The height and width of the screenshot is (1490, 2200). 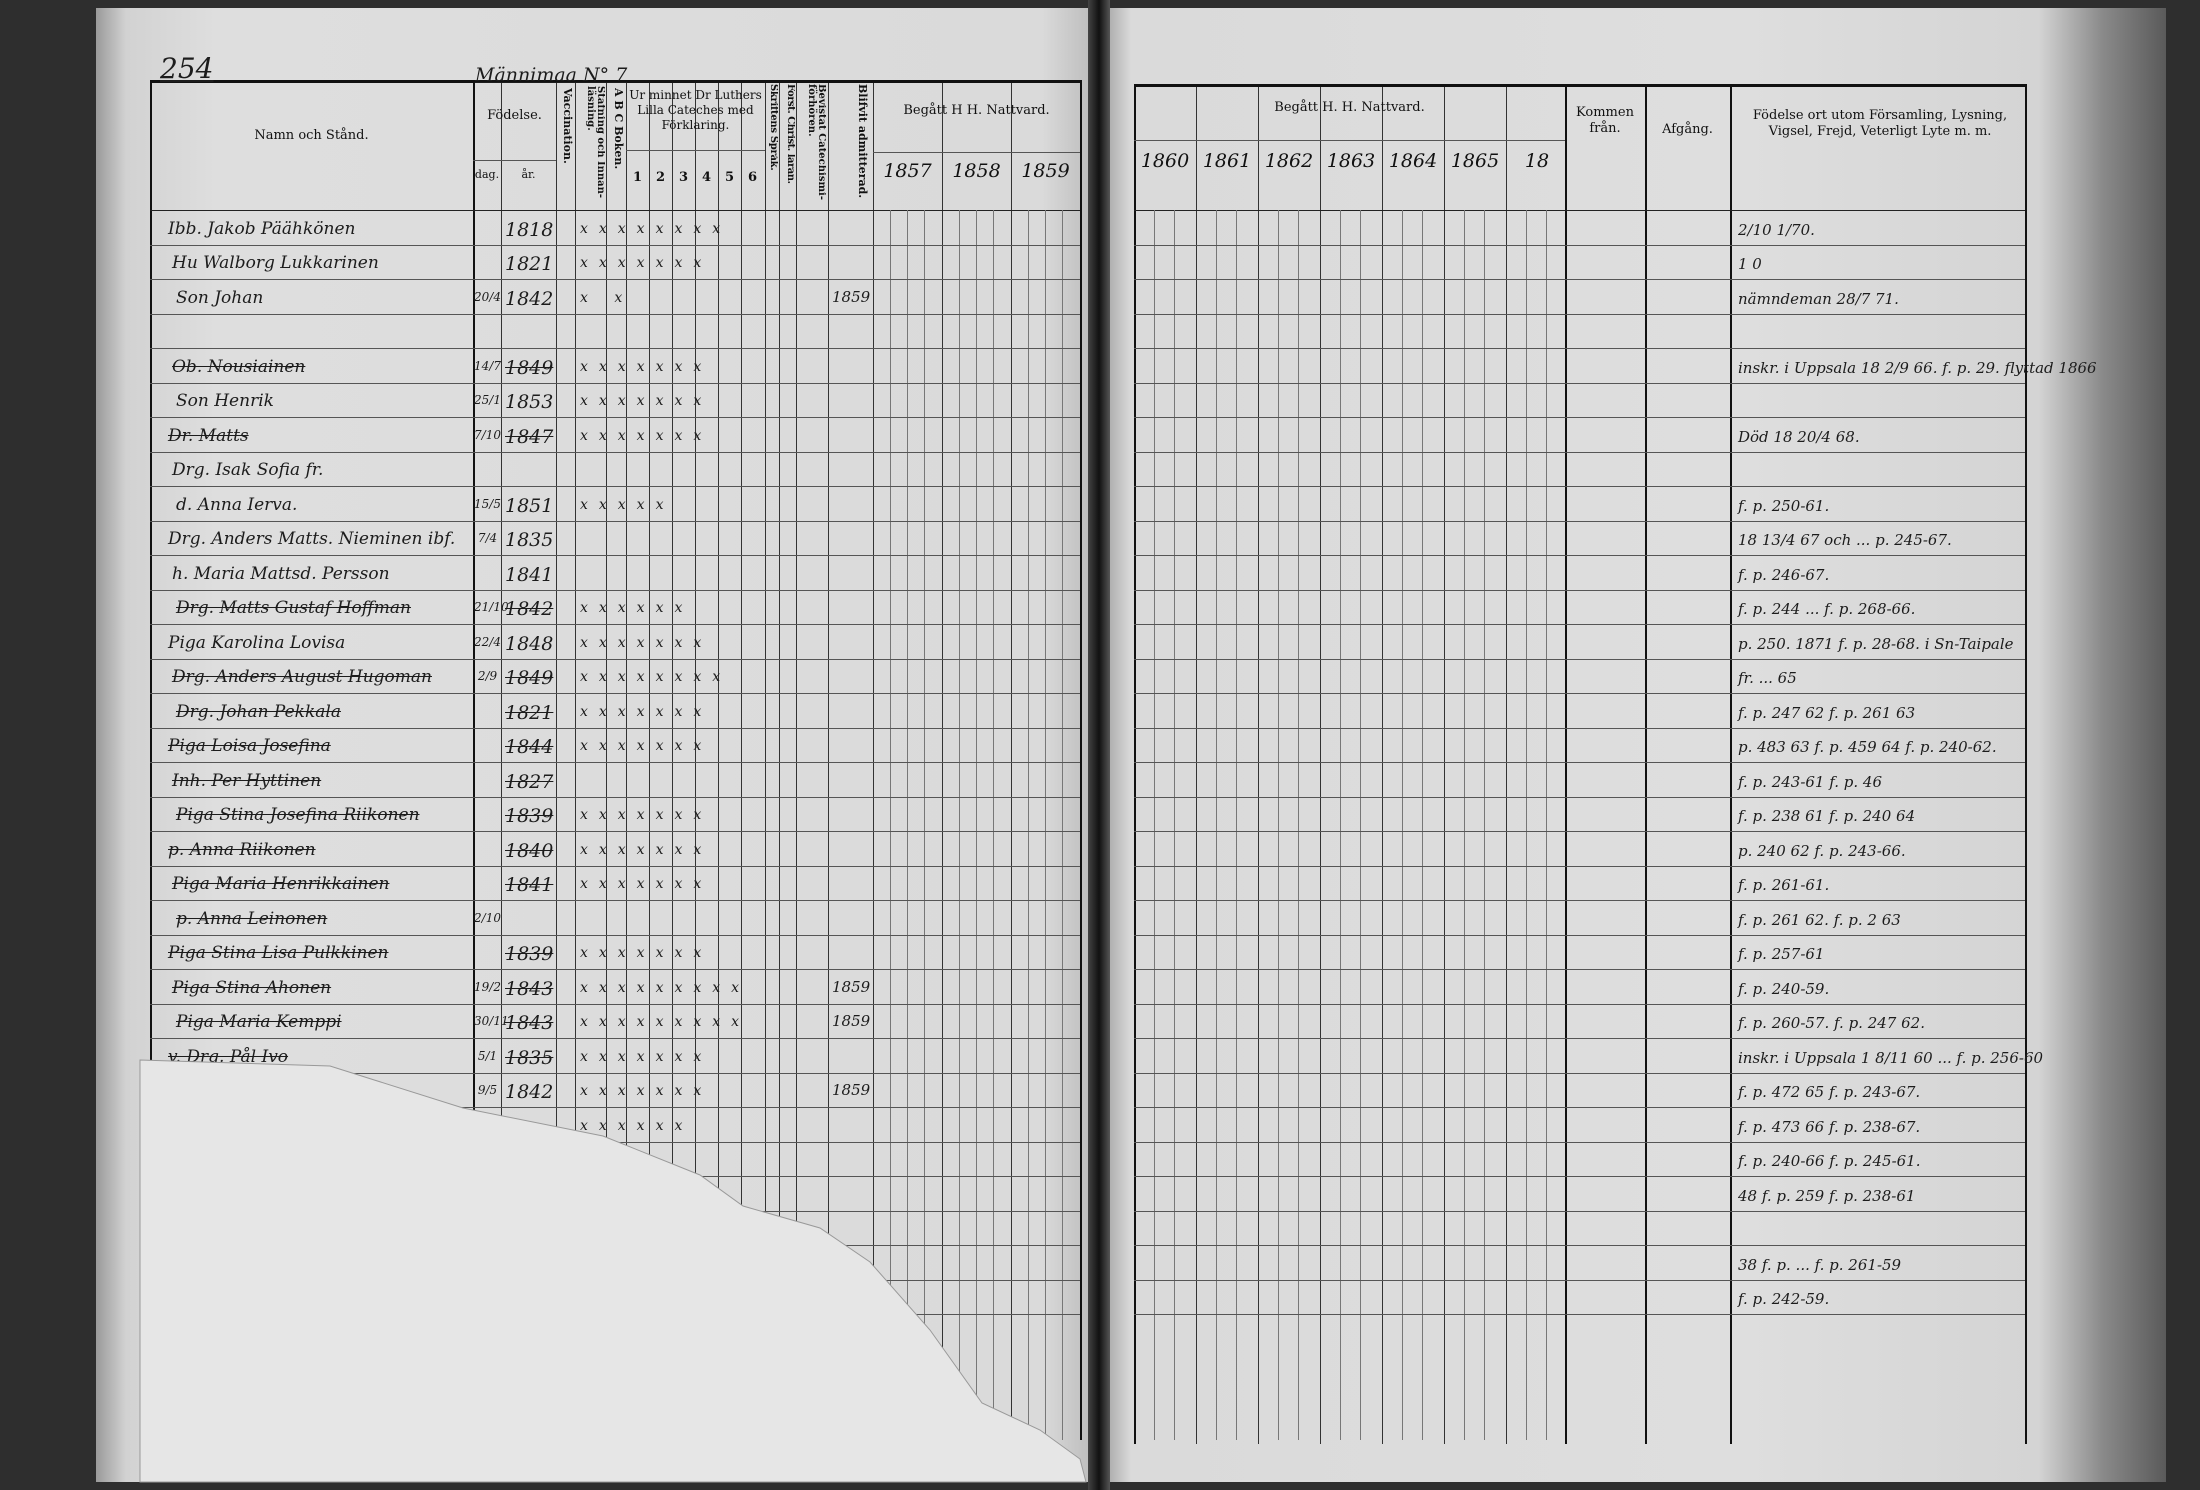 I want to click on remarks-note: 1 0, so click(x=1750, y=264).